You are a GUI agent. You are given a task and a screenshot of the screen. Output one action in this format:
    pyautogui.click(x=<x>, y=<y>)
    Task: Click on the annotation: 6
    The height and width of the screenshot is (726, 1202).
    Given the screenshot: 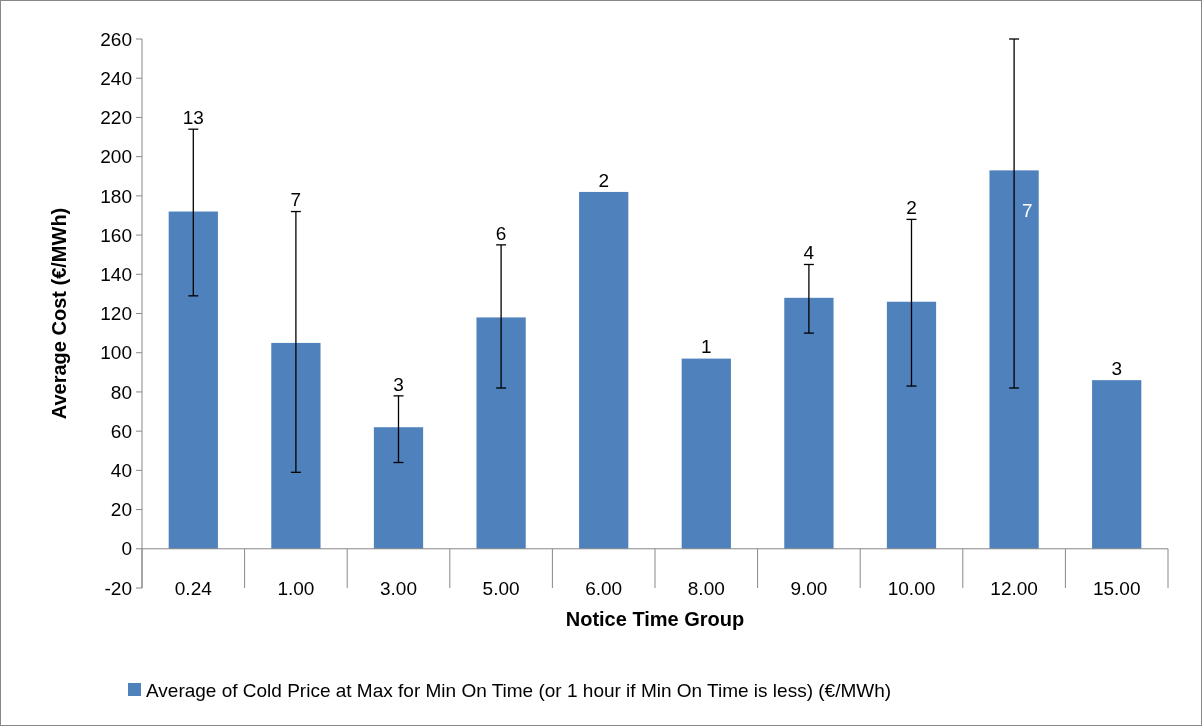 What is the action you would take?
    pyautogui.click(x=501, y=233)
    